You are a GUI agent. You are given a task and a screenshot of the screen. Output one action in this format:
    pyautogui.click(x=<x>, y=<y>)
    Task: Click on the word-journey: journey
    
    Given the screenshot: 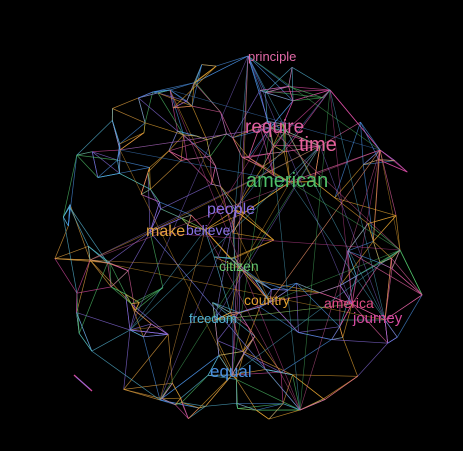 What is the action you would take?
    pyautogui.click(x=377, y=318)
    